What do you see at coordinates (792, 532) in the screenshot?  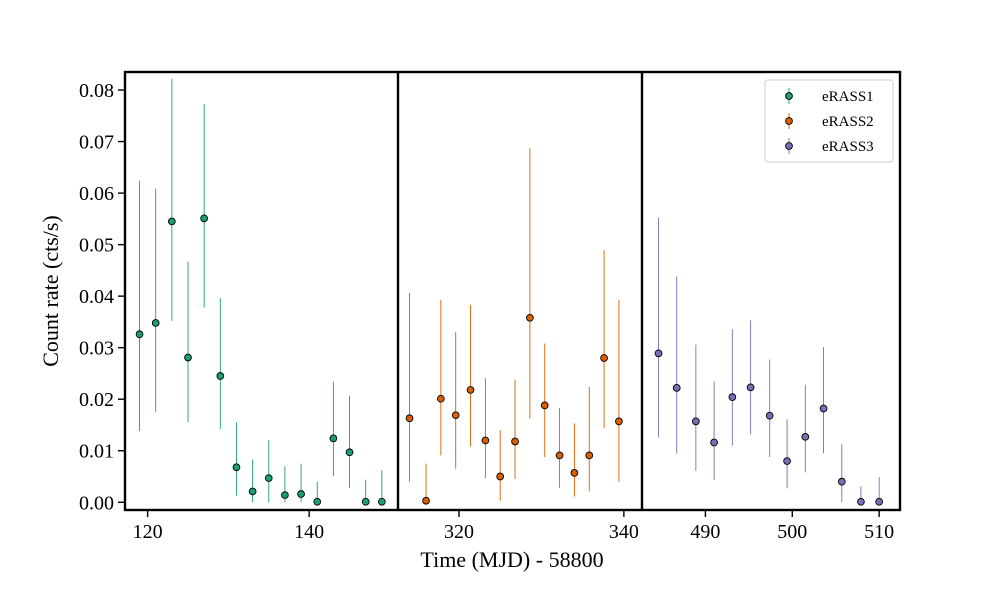 I see `x-tick-label: 500` at bounding box center [792, 532].